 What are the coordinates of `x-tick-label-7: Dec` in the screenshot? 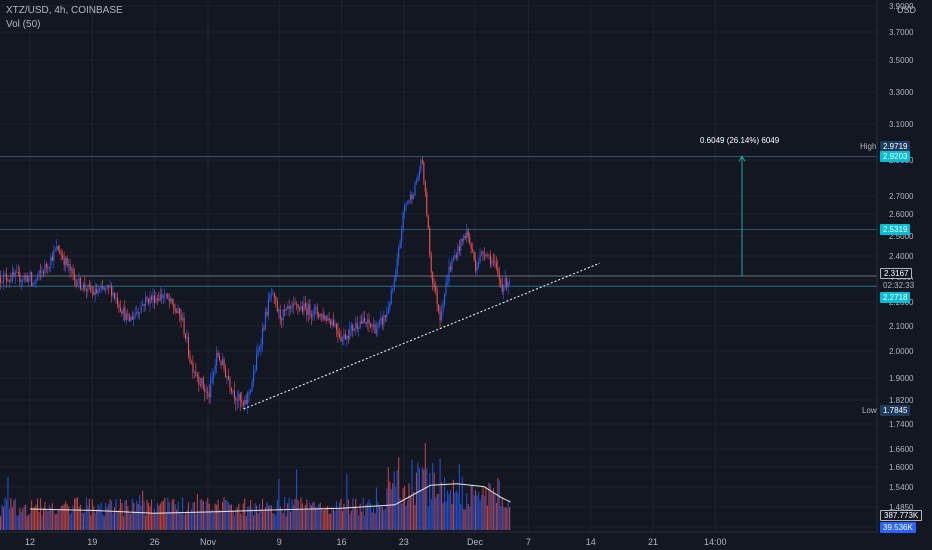 It's located at (475, 542).